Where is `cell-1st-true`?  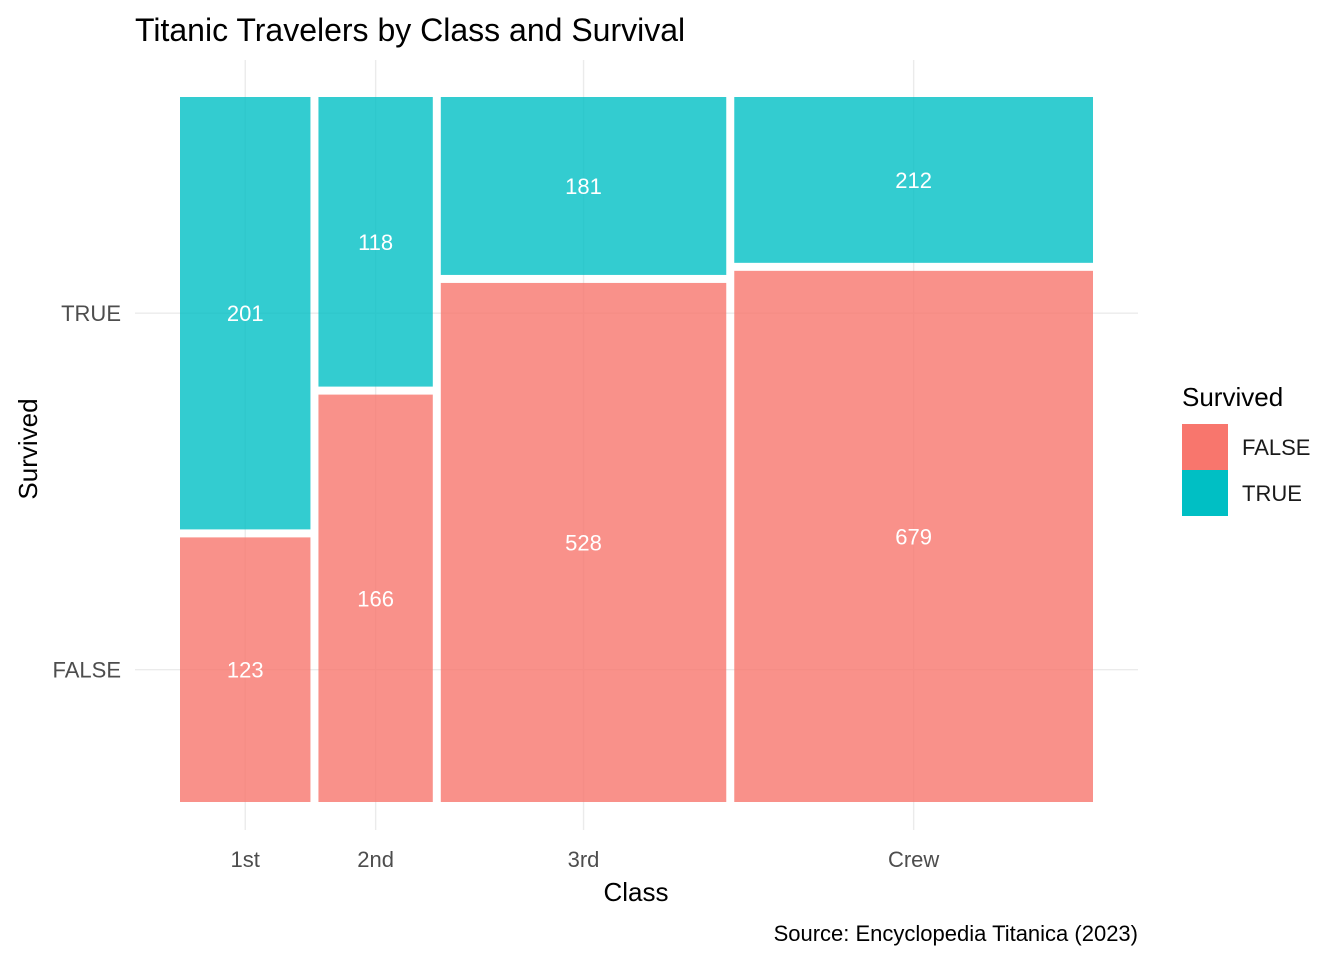 cell-1st-true is located at coordinates (245, 313).